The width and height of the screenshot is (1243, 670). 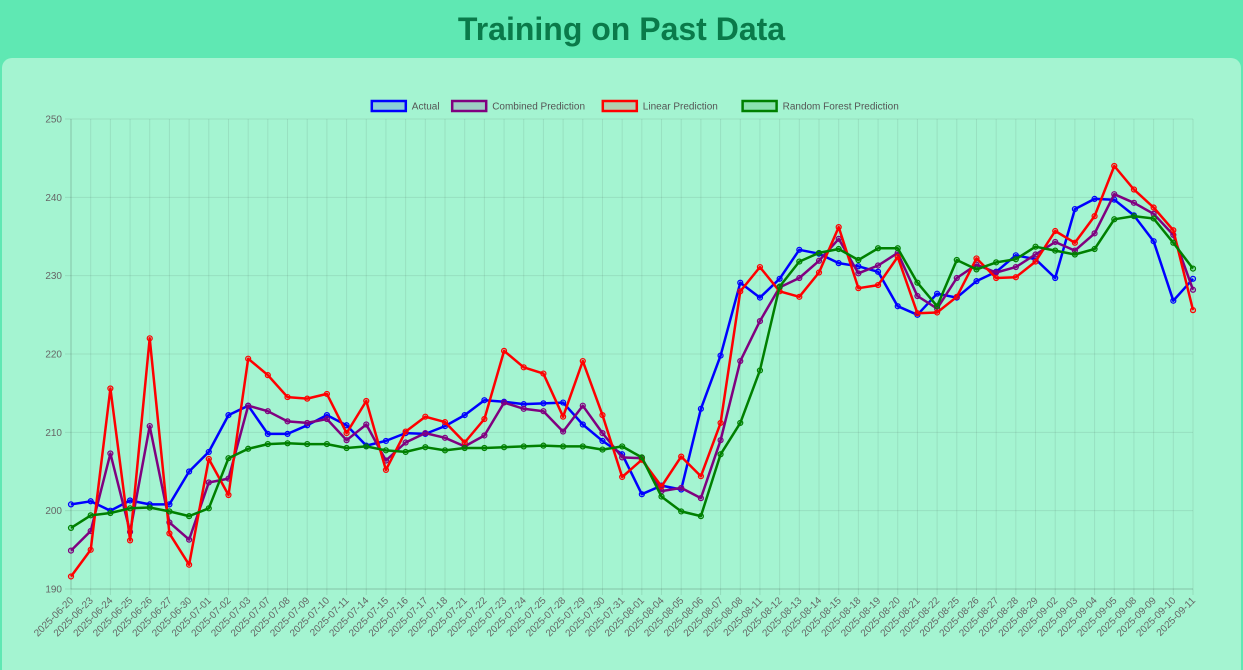 I want to click on legend-item: Linear Prediction, so click(x=659, y=106).